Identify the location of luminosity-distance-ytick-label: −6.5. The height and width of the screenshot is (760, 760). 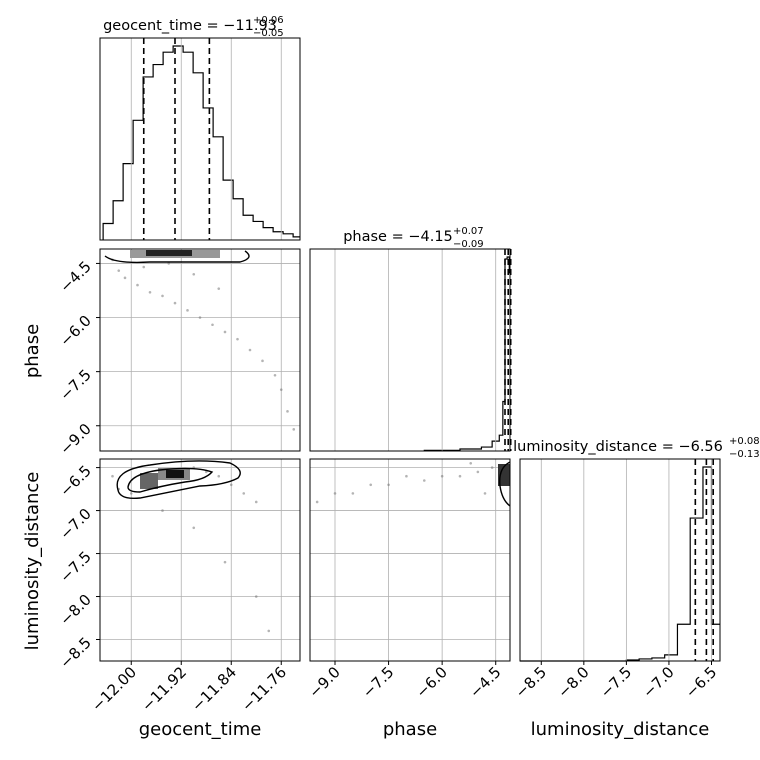
(75, 481).